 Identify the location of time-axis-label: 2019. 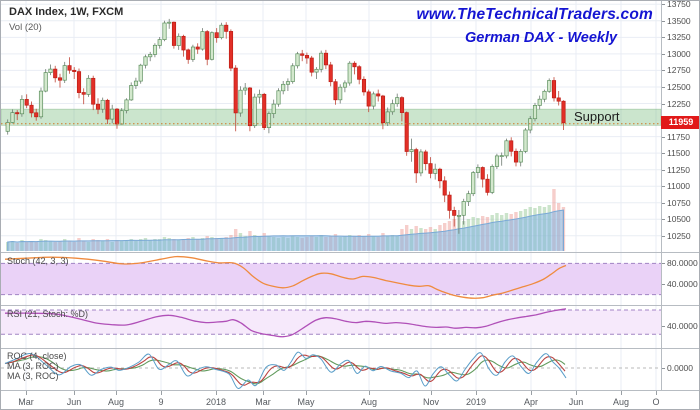
(476, 402).